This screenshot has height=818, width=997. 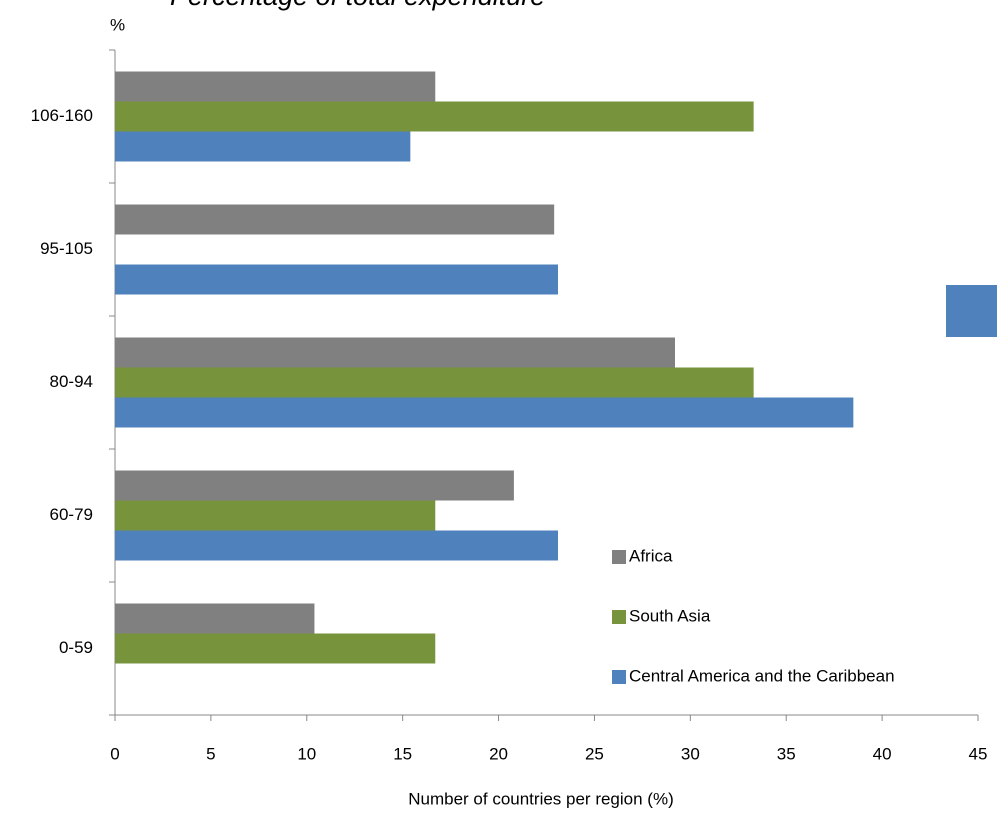 I want to click on legend-label: Africa, so click(x=651, y=555).